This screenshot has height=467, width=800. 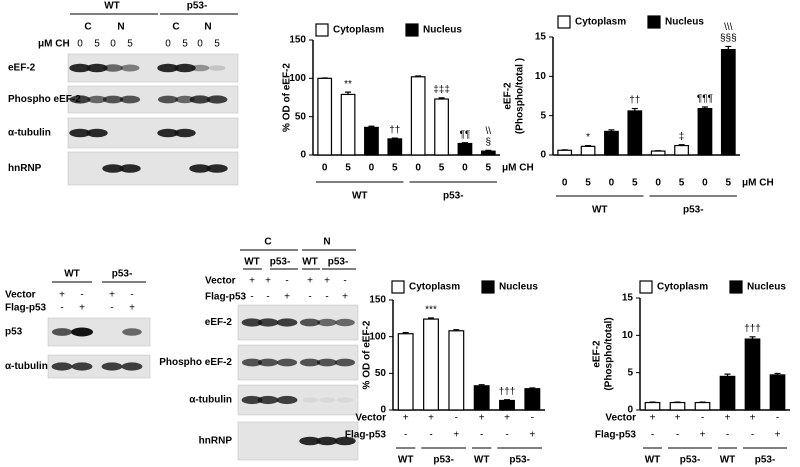 What do you see at coordinates (518, 168) in the screenshot?
I see `x-unit-label: μM CH` at bounding box center [518, 168].